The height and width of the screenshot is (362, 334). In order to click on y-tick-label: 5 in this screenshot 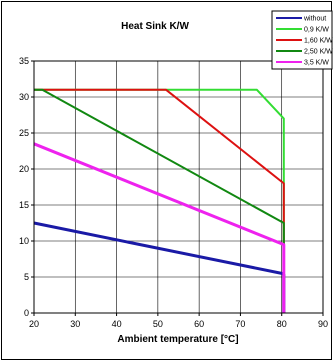, I will do `click(26, 277)`.